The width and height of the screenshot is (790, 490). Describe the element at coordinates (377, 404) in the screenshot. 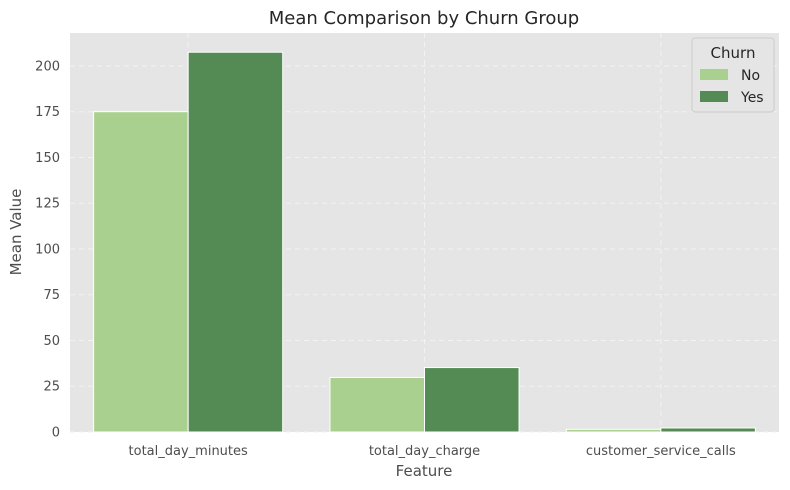

I see `bar-no-total-day-charge` at that location.